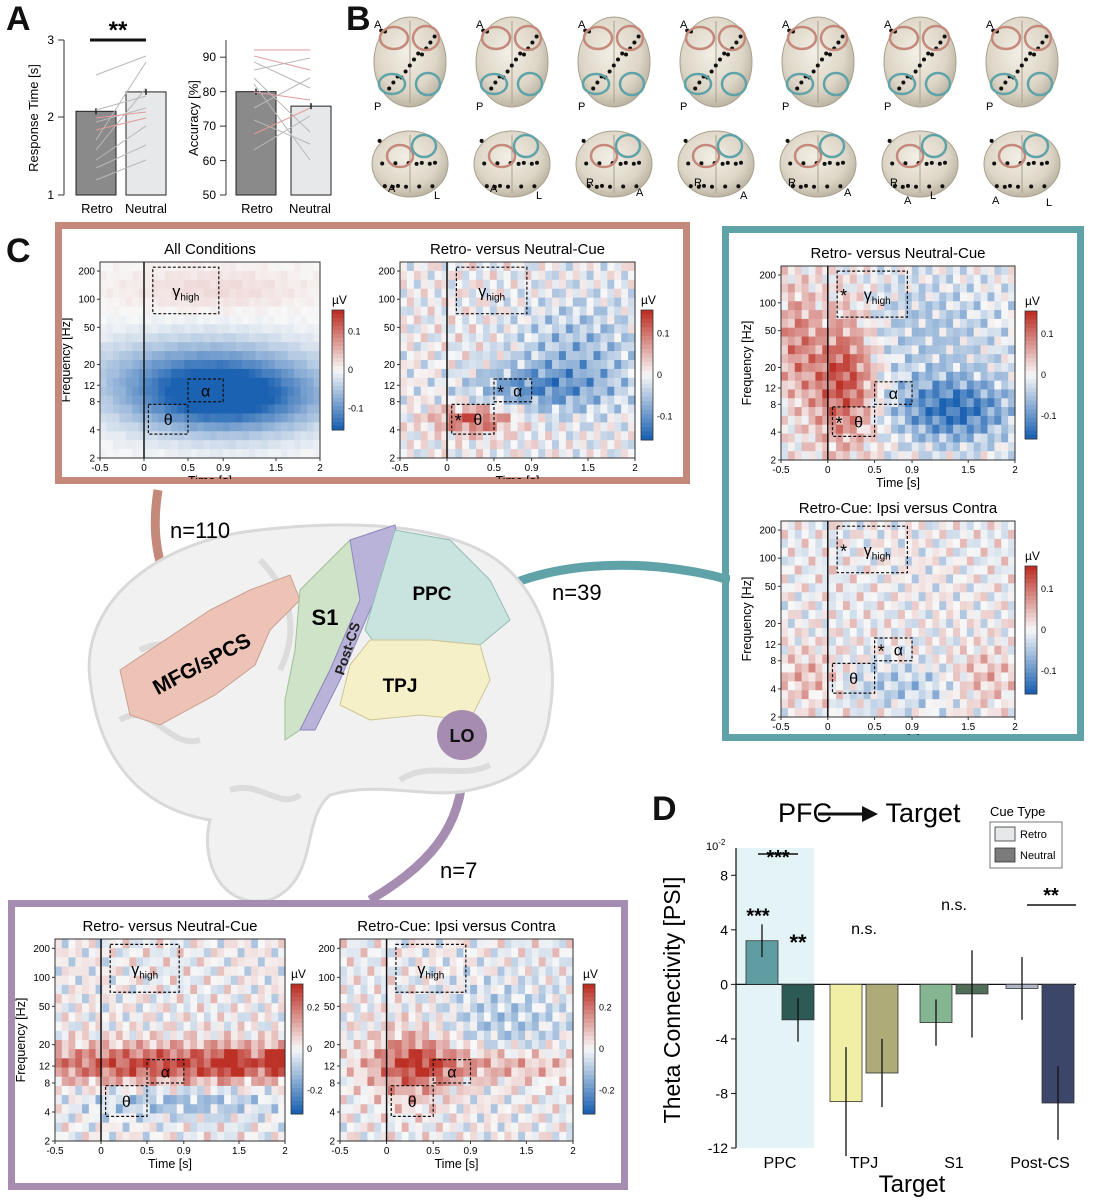 This screenshot has height=1200, width=1095. Describe the element at coordinates (934, 146) in the screenshot. I see `parietal-roi` at that location.